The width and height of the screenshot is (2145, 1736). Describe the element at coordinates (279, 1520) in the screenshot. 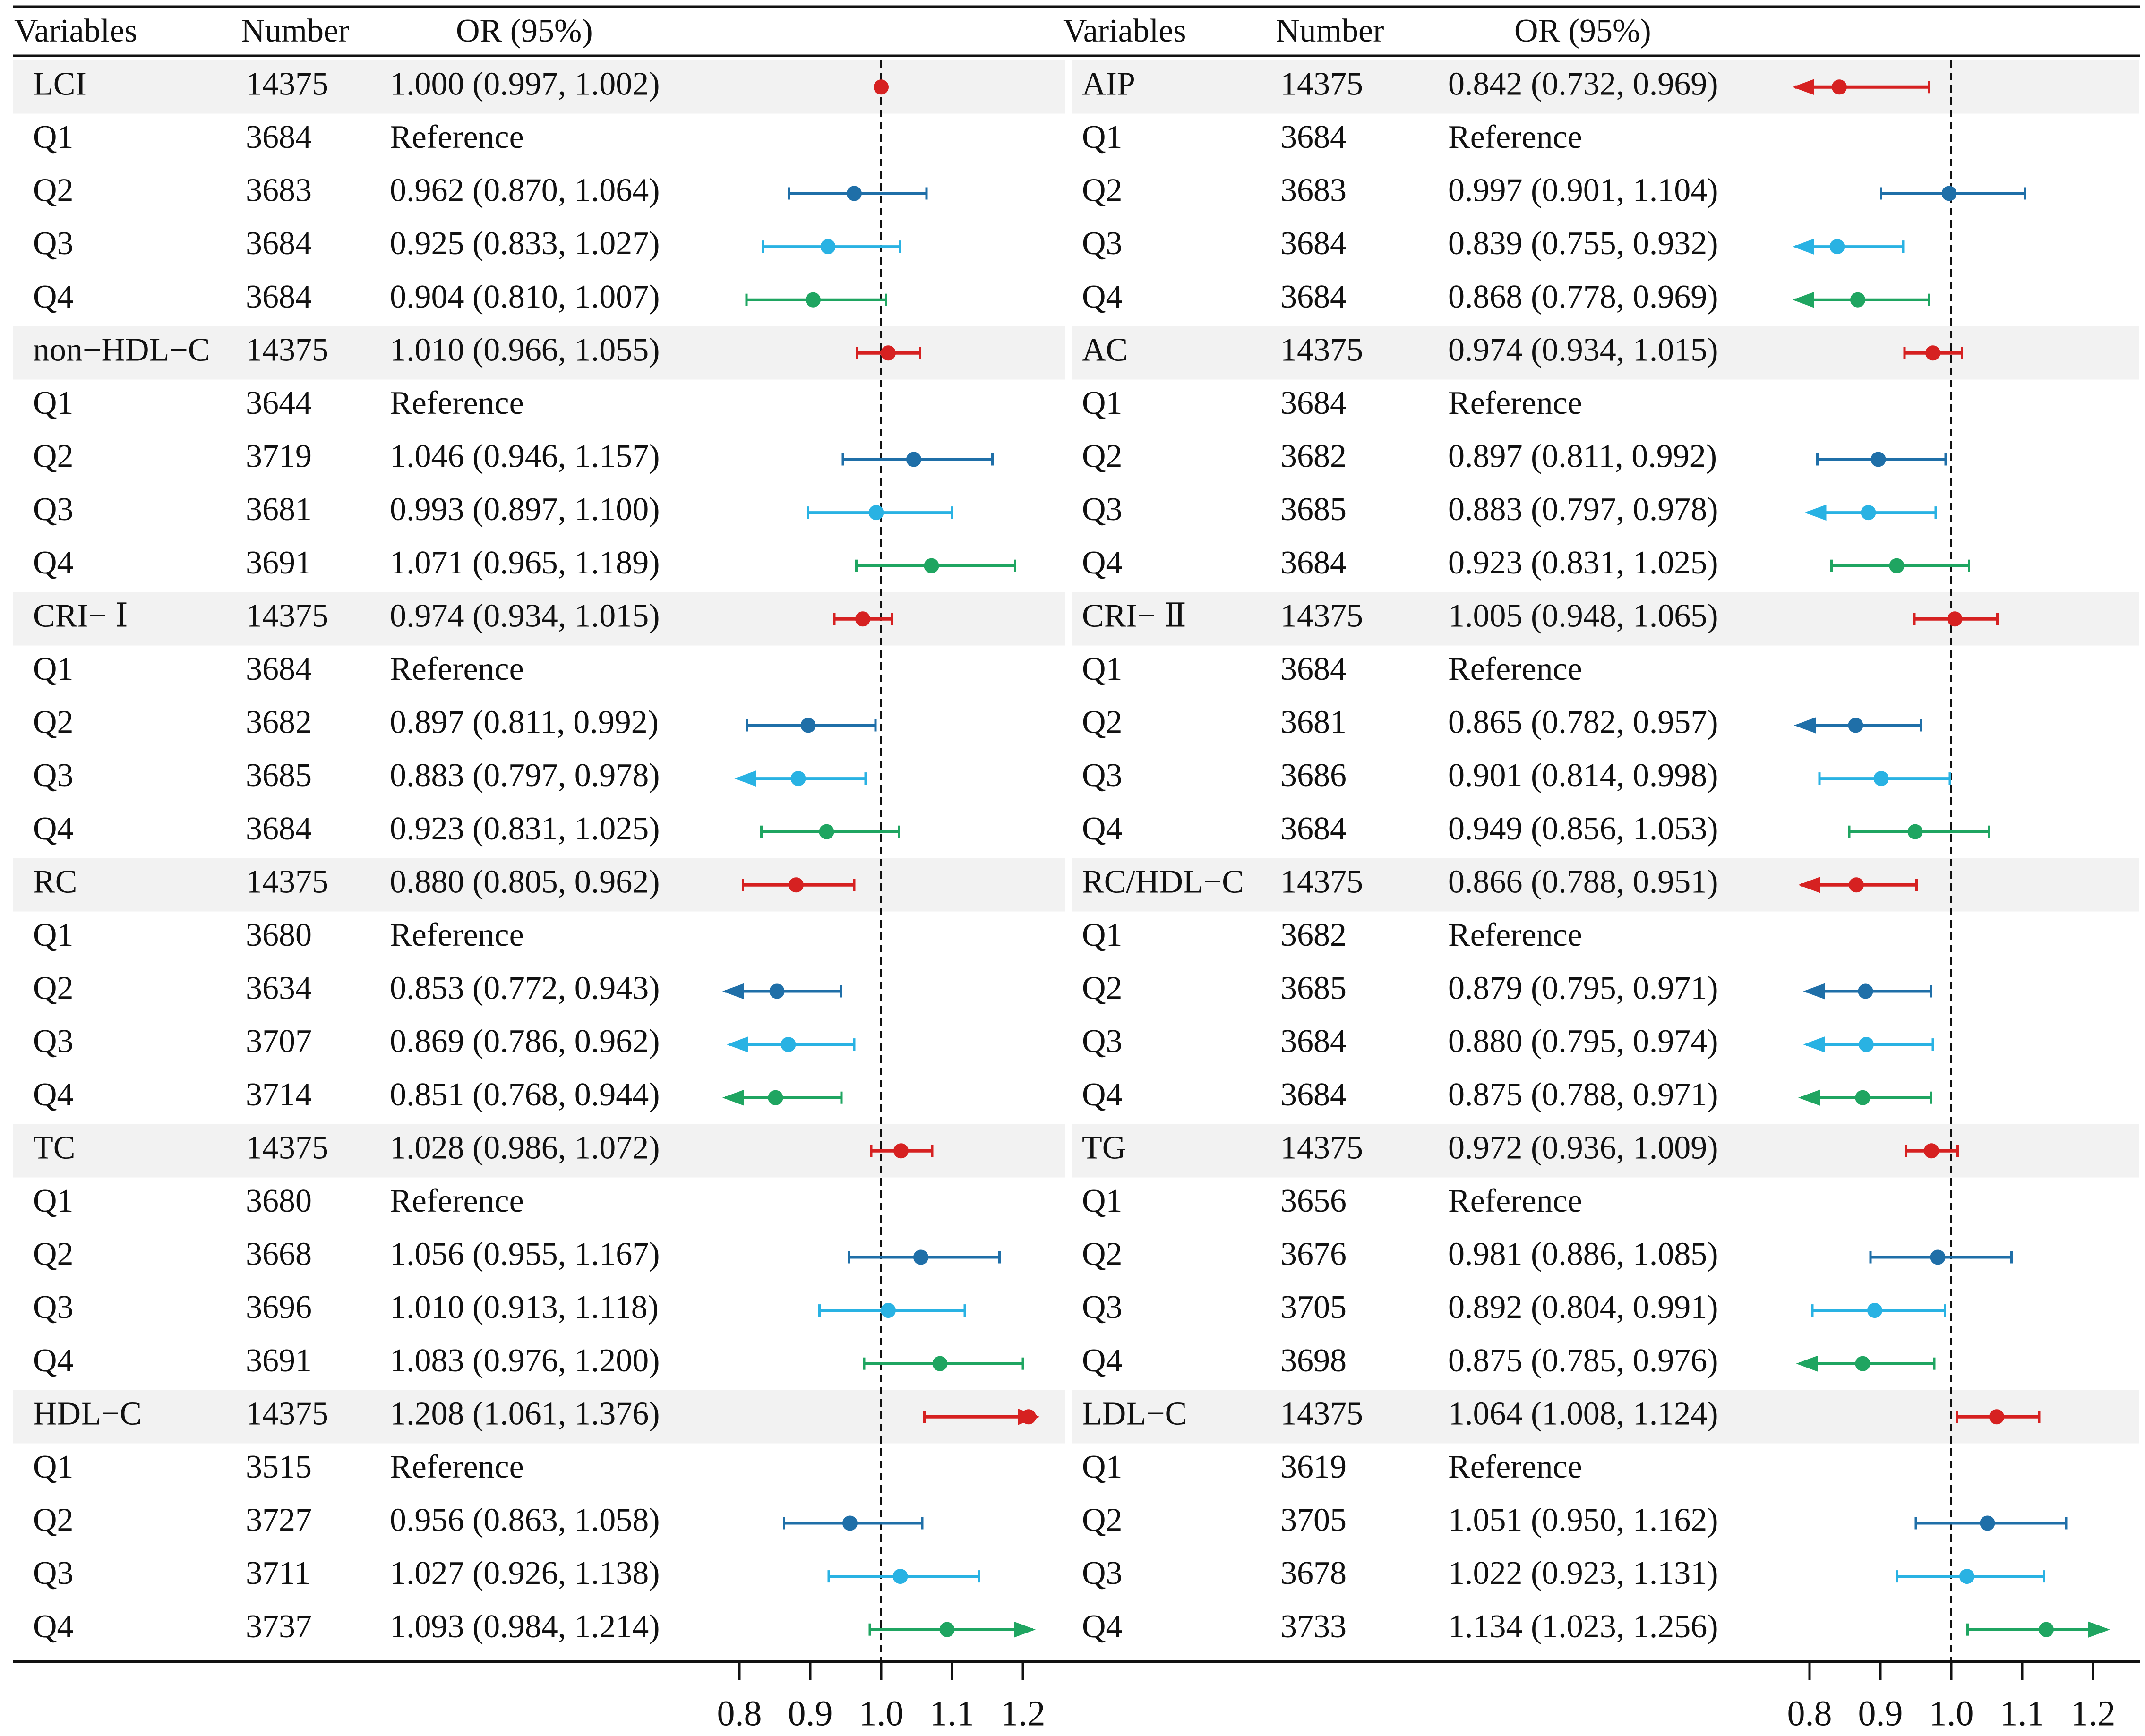

I see `sample-number: 3727` at that location.